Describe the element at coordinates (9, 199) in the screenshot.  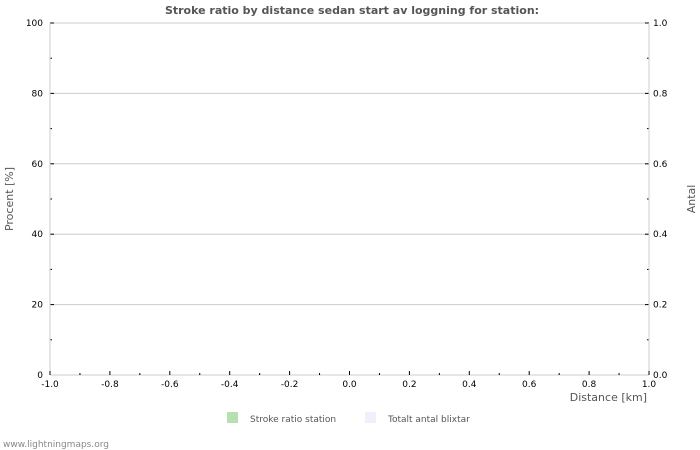
I see `y-axis-label: Procent [%]` at that location.